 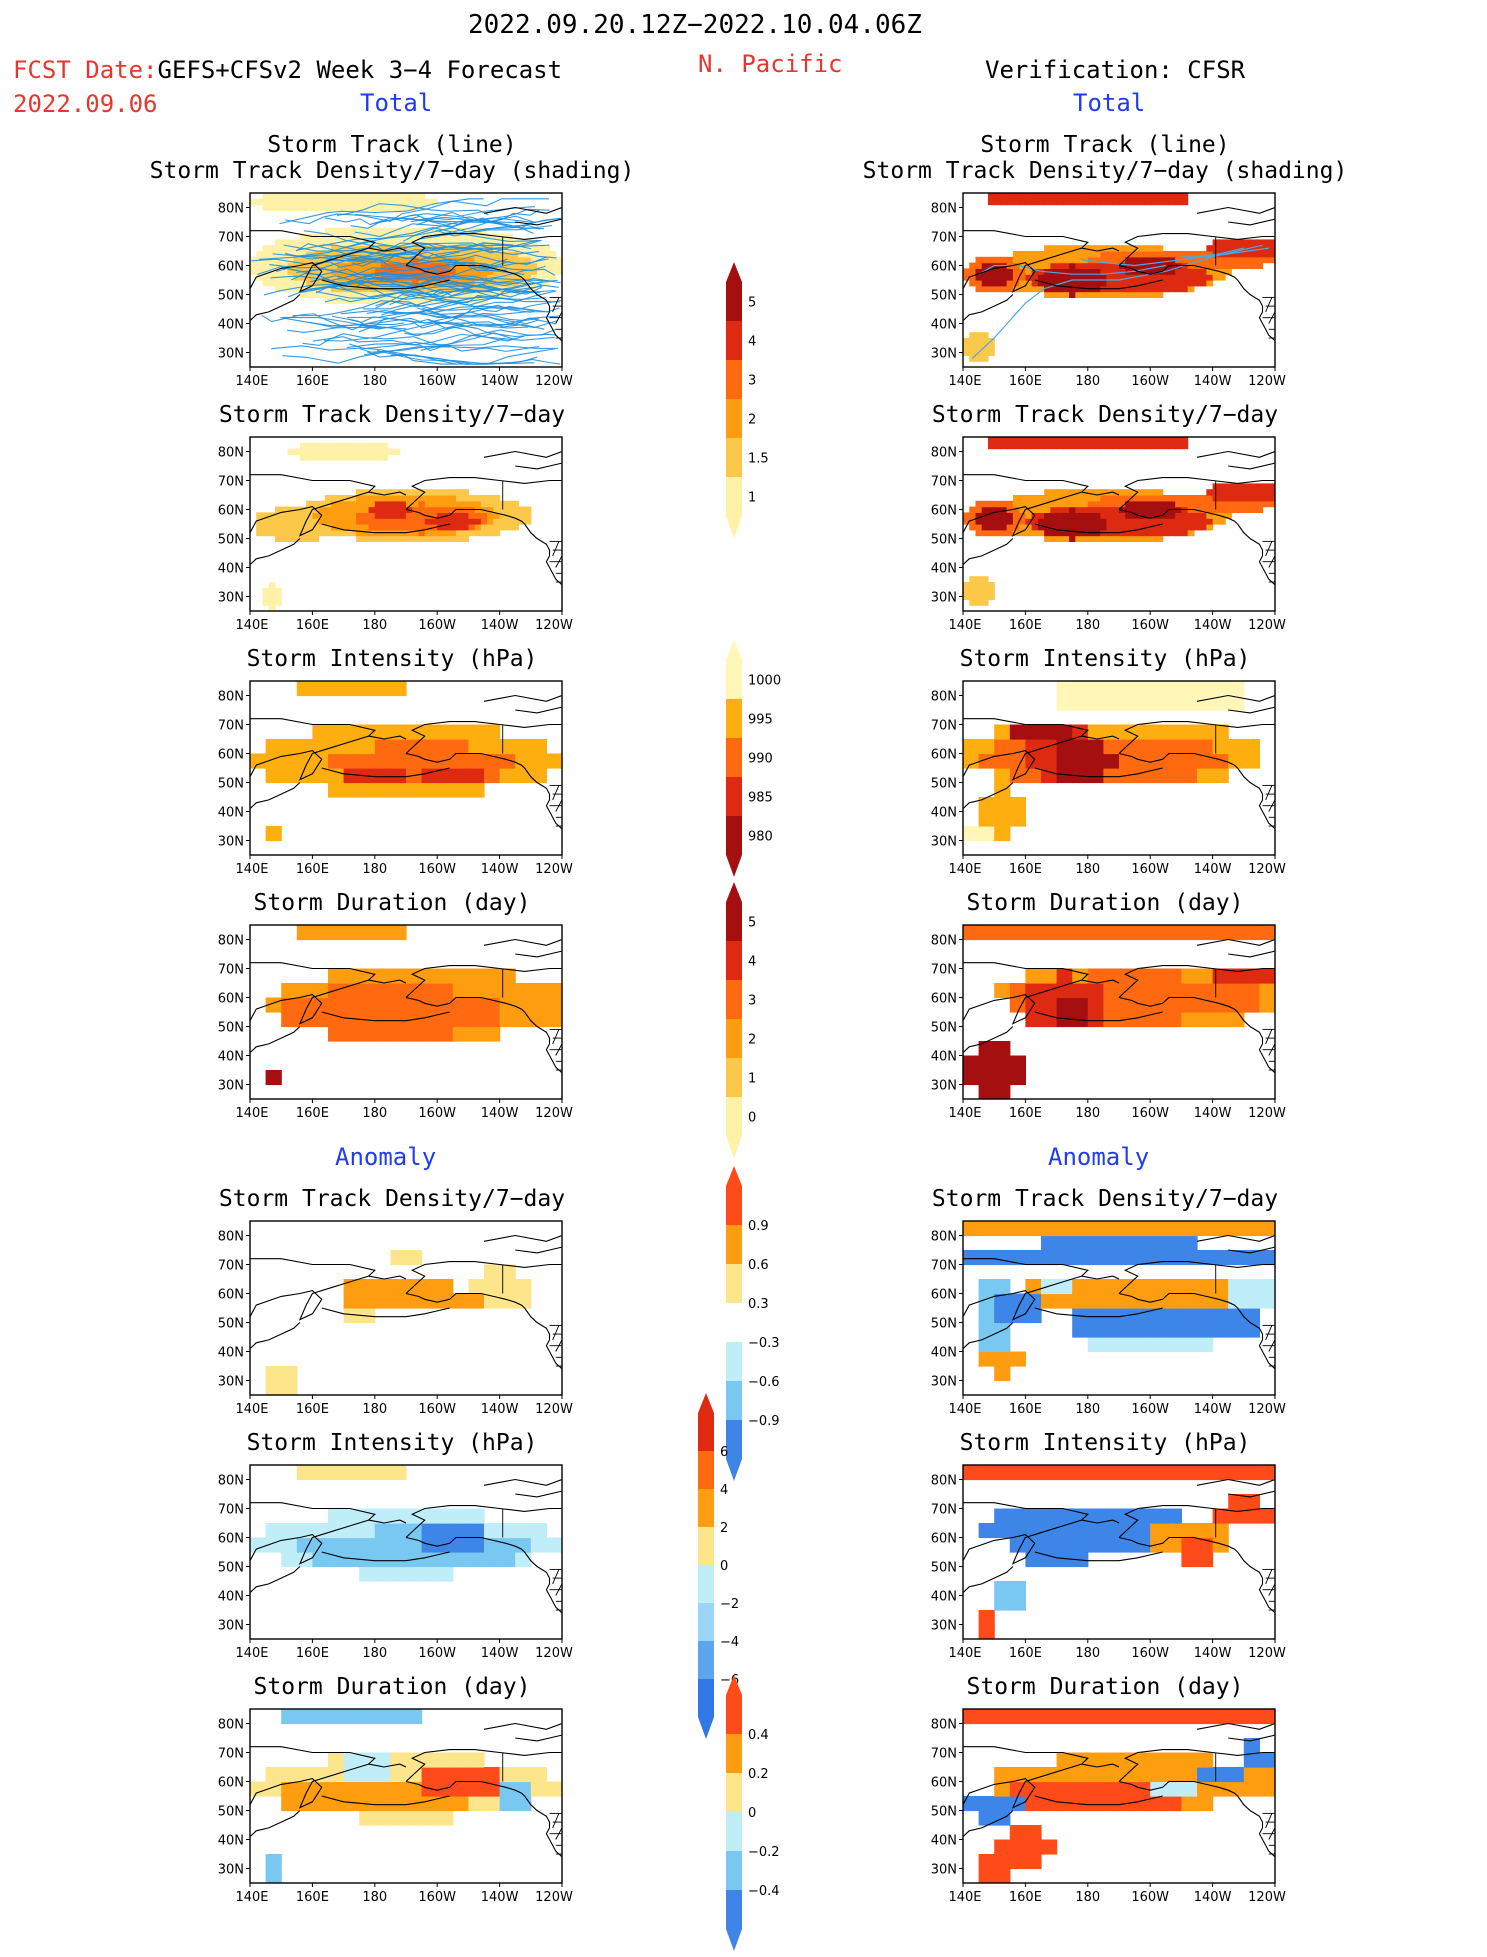 What do you see at coordinates (374, 381) in the screenshot?
I see `lon-tick-label: 180` at bounding box center [374, 381].